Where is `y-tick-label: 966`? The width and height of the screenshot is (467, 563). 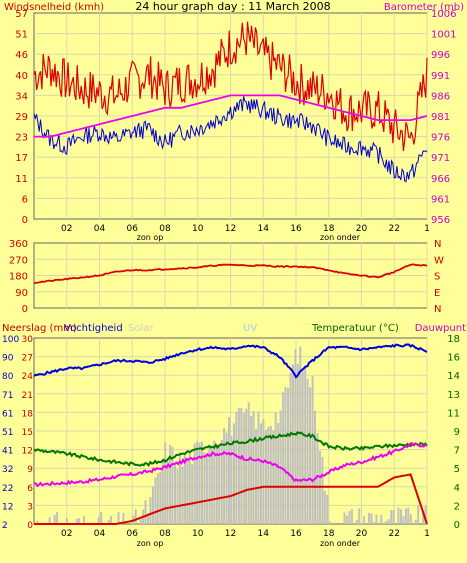 y-tick-label: 966 is located at coordinates (440, 179).